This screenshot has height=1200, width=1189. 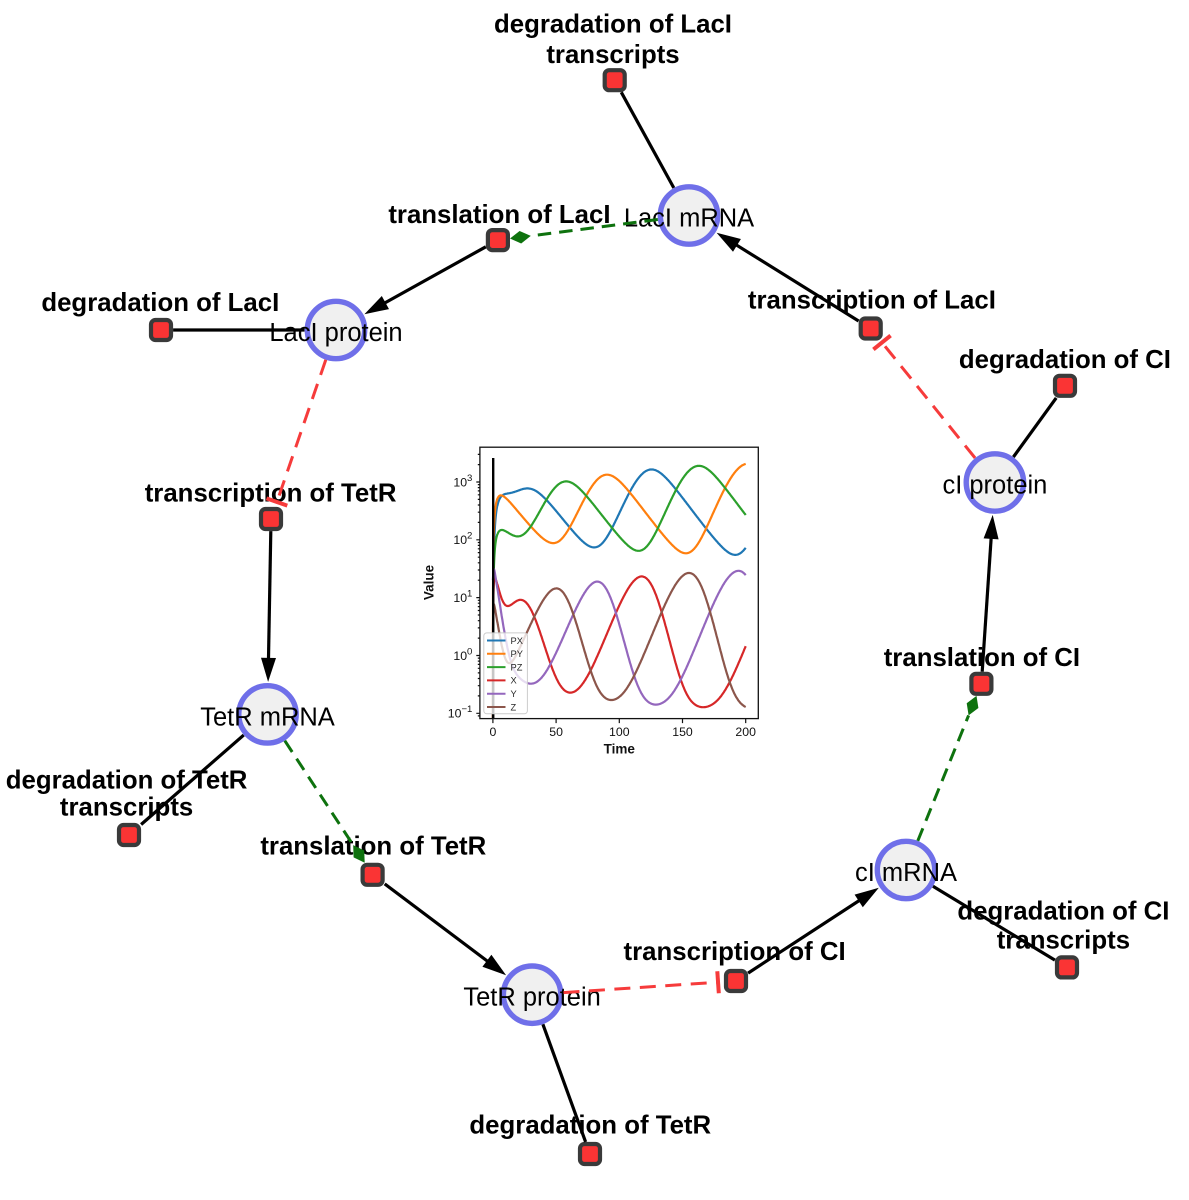 What do you see at coordinates (1065, 360) in the screenshot?
I see `svg-text: degradation of CI` at bounding box center [1065, 360].